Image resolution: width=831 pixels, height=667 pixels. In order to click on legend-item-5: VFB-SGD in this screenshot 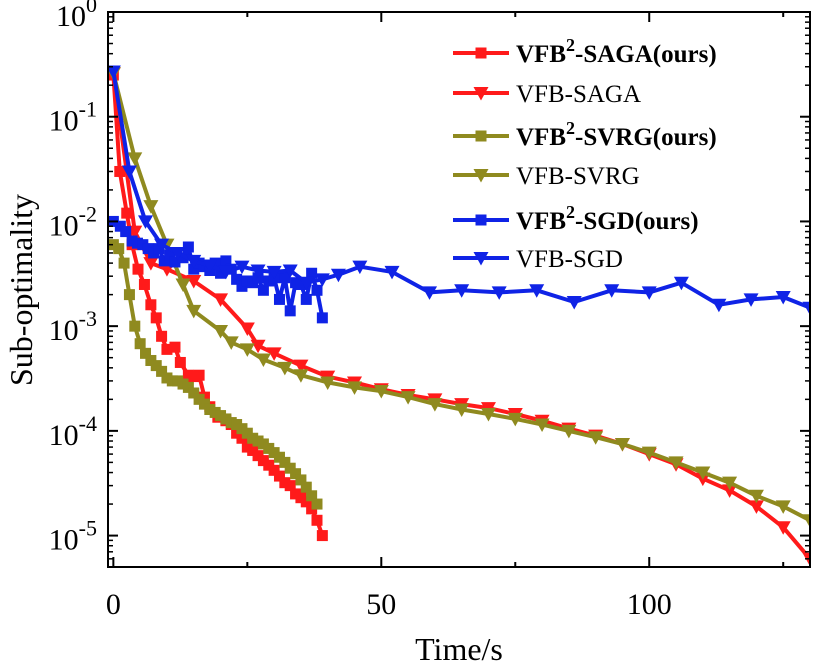, I will do `click(538, 259)`.